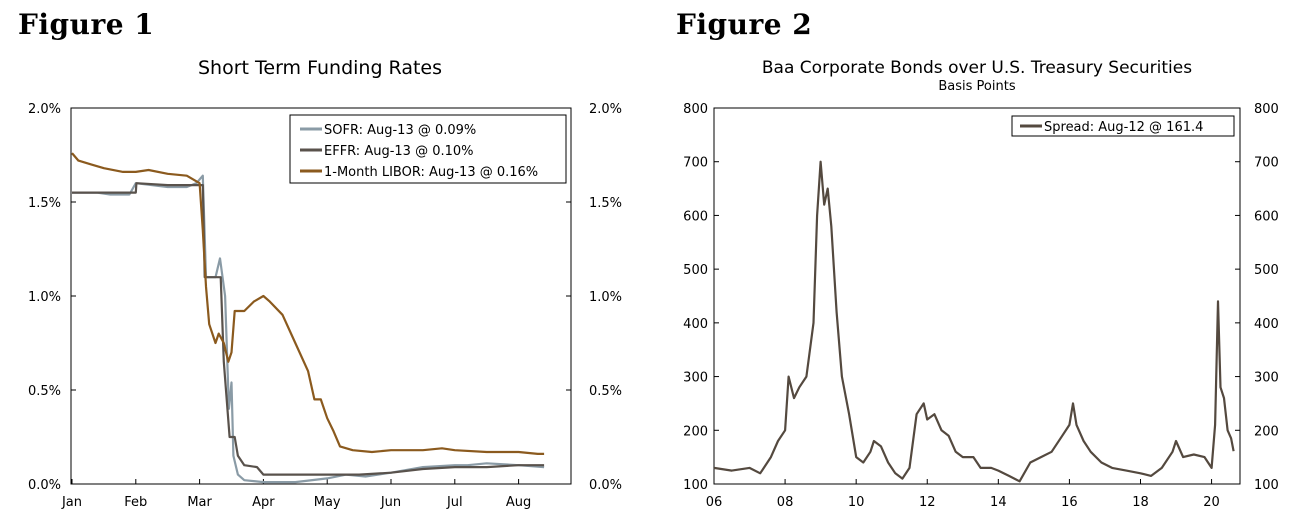  I want to click on y-tick-label-right: 0.0%, so click(605, 485).